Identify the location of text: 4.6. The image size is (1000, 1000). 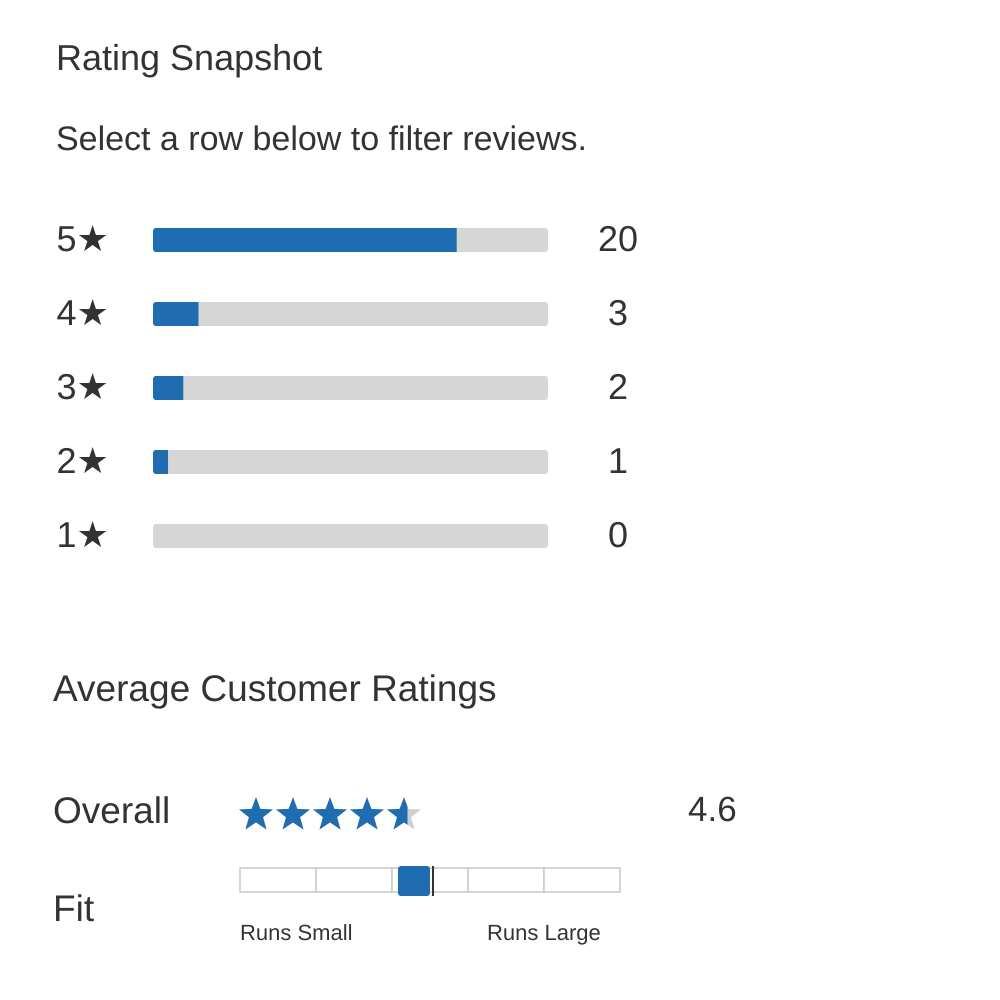
(712, 810).